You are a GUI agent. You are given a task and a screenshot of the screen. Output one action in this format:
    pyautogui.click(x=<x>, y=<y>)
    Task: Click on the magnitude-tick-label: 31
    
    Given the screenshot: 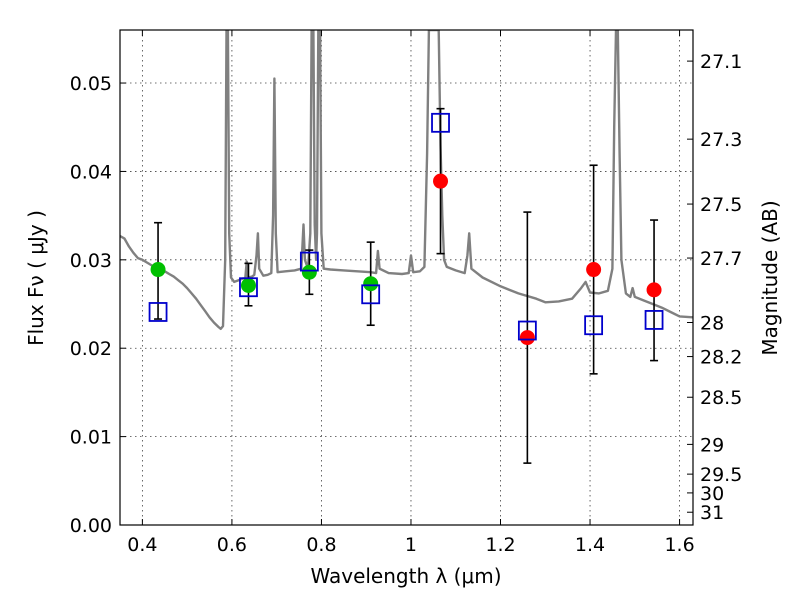 What is the action you would take?
    pyautogui.click(x=712, y=513)
    